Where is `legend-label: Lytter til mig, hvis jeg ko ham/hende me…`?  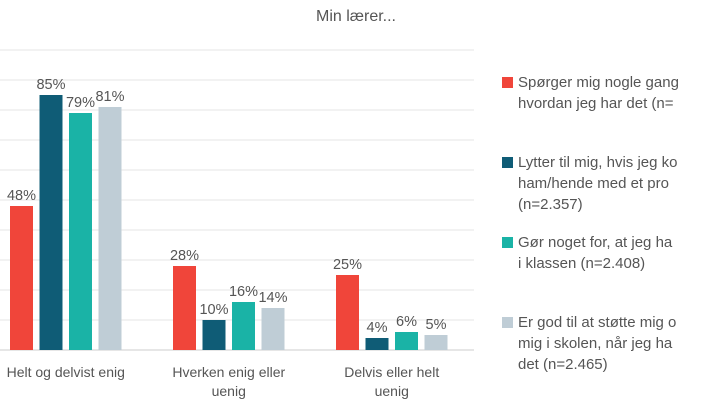
legend-label: Lytter til mig, hvis jeg ko ham/hende me… is located at coordinates (598, 183).